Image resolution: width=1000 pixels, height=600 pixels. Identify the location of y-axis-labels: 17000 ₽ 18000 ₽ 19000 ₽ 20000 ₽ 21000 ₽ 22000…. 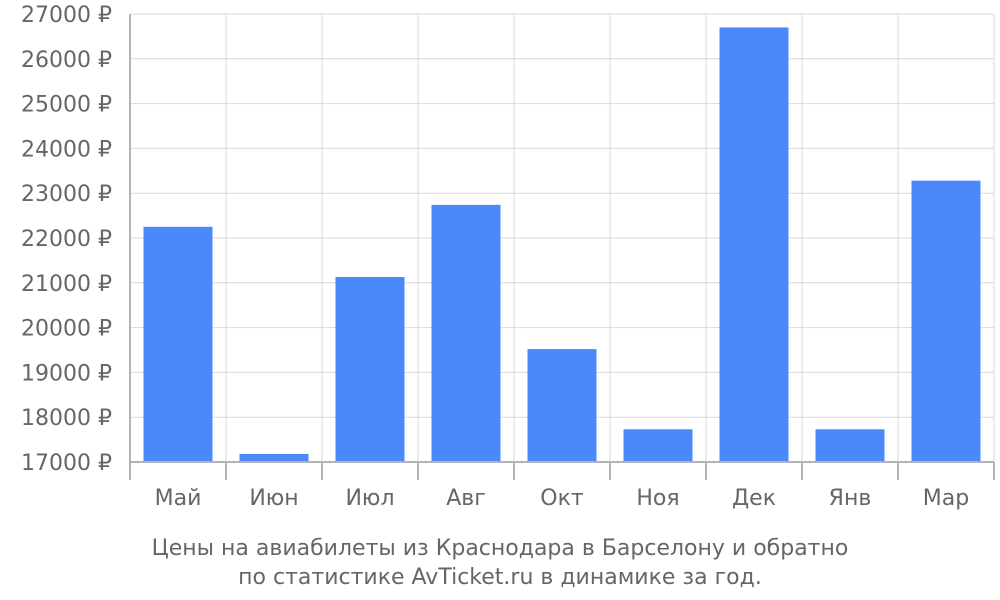
(66, 239).